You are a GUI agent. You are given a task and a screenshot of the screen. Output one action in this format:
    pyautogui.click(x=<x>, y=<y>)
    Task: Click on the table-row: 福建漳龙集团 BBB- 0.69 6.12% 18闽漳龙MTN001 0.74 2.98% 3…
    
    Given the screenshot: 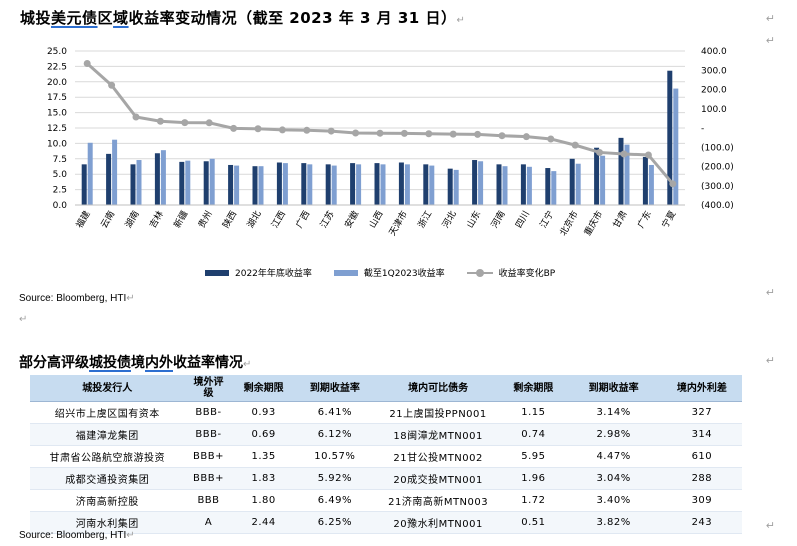 What is the action you would take?
    pyautogui.click(x=386, y=434)
    